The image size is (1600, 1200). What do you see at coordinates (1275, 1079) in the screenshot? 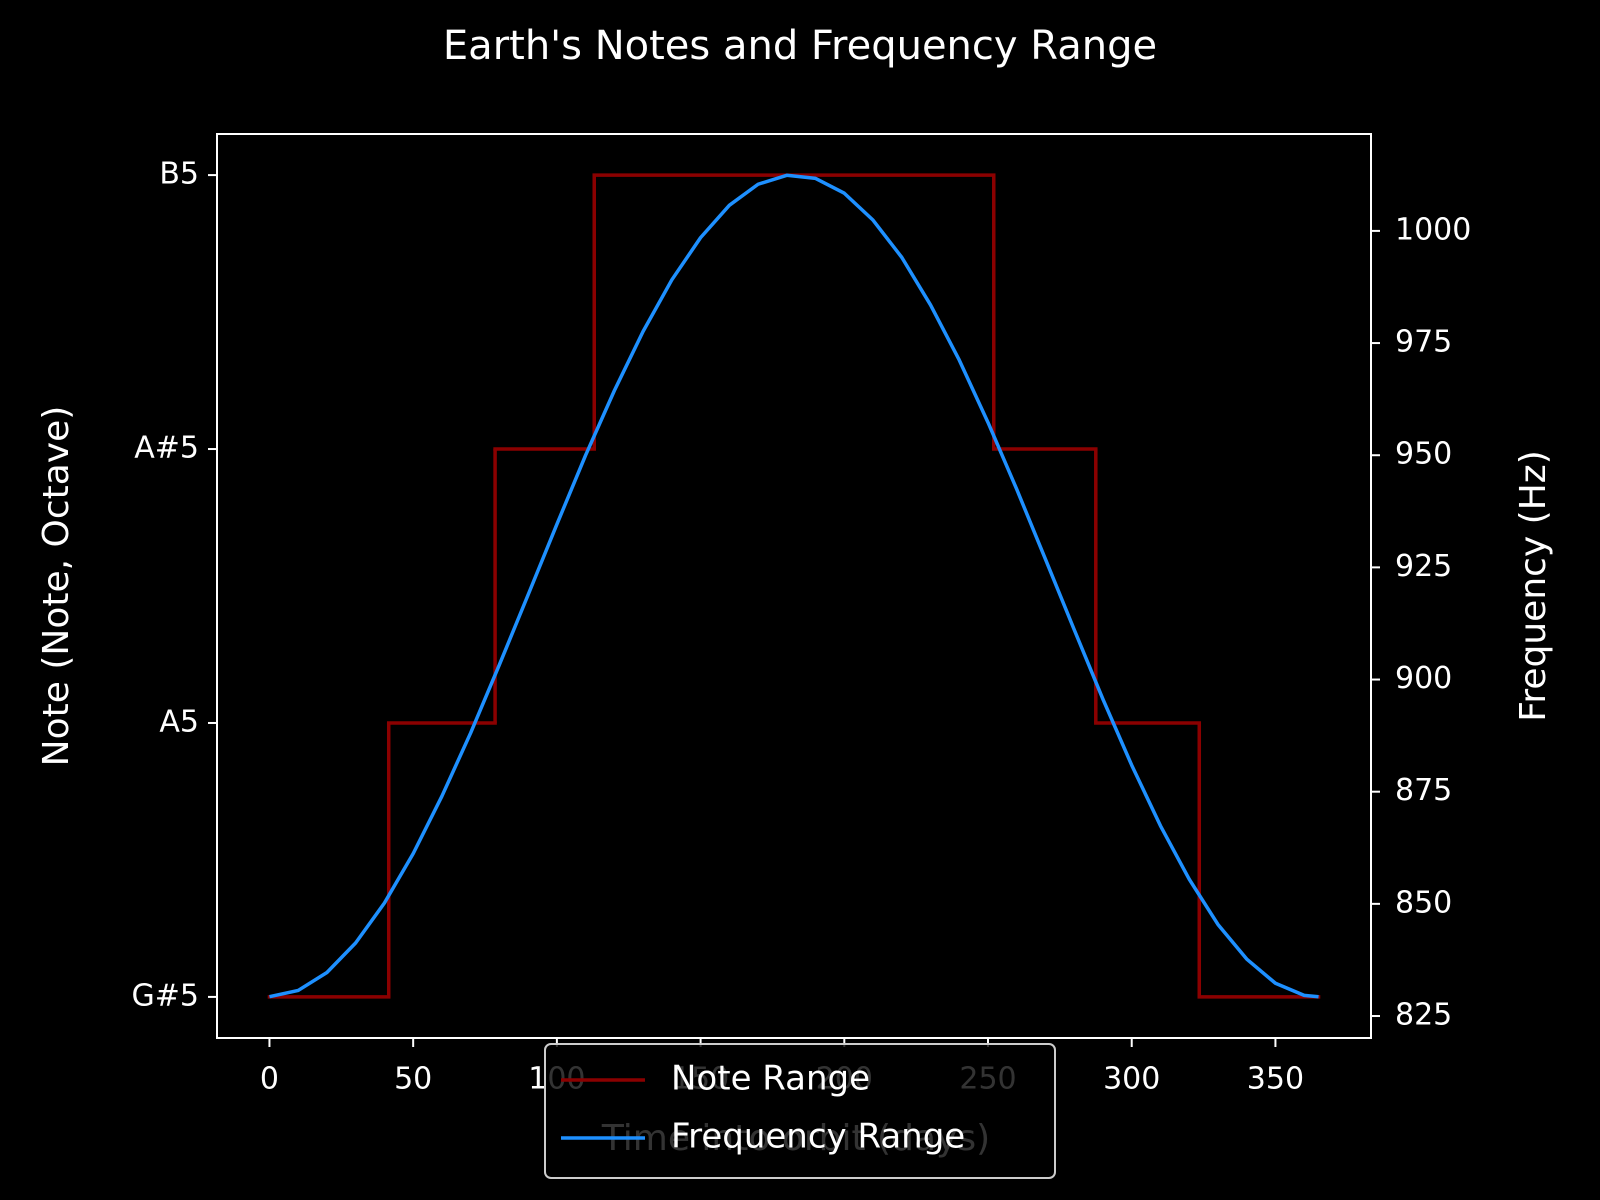
I see `x-tick-label: 350` at bounding box center [1275, 1079].